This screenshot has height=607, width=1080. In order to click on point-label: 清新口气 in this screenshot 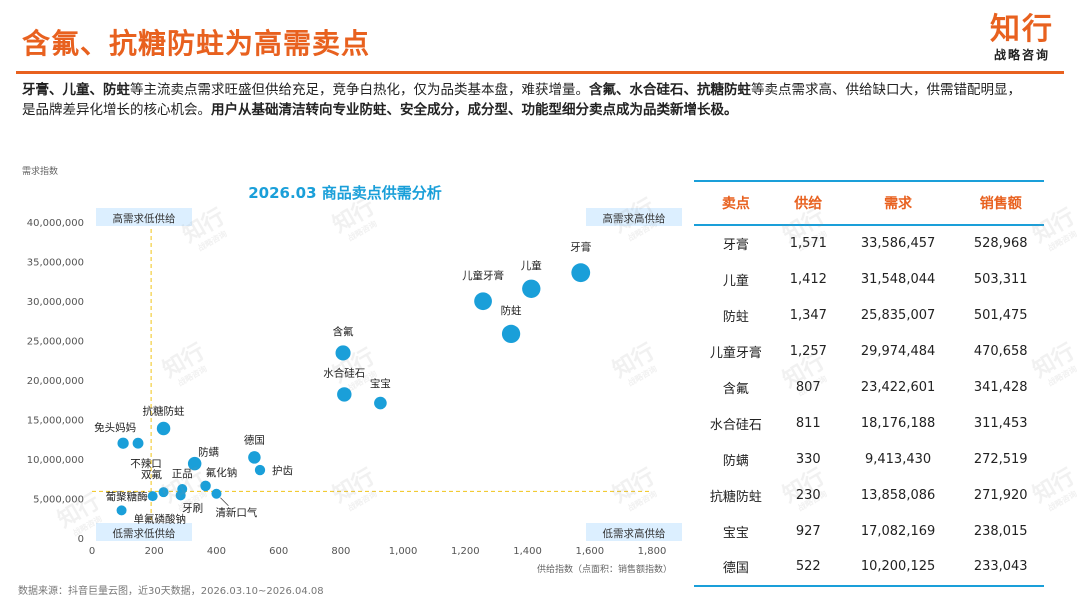, I will do `click(236, 512)`.